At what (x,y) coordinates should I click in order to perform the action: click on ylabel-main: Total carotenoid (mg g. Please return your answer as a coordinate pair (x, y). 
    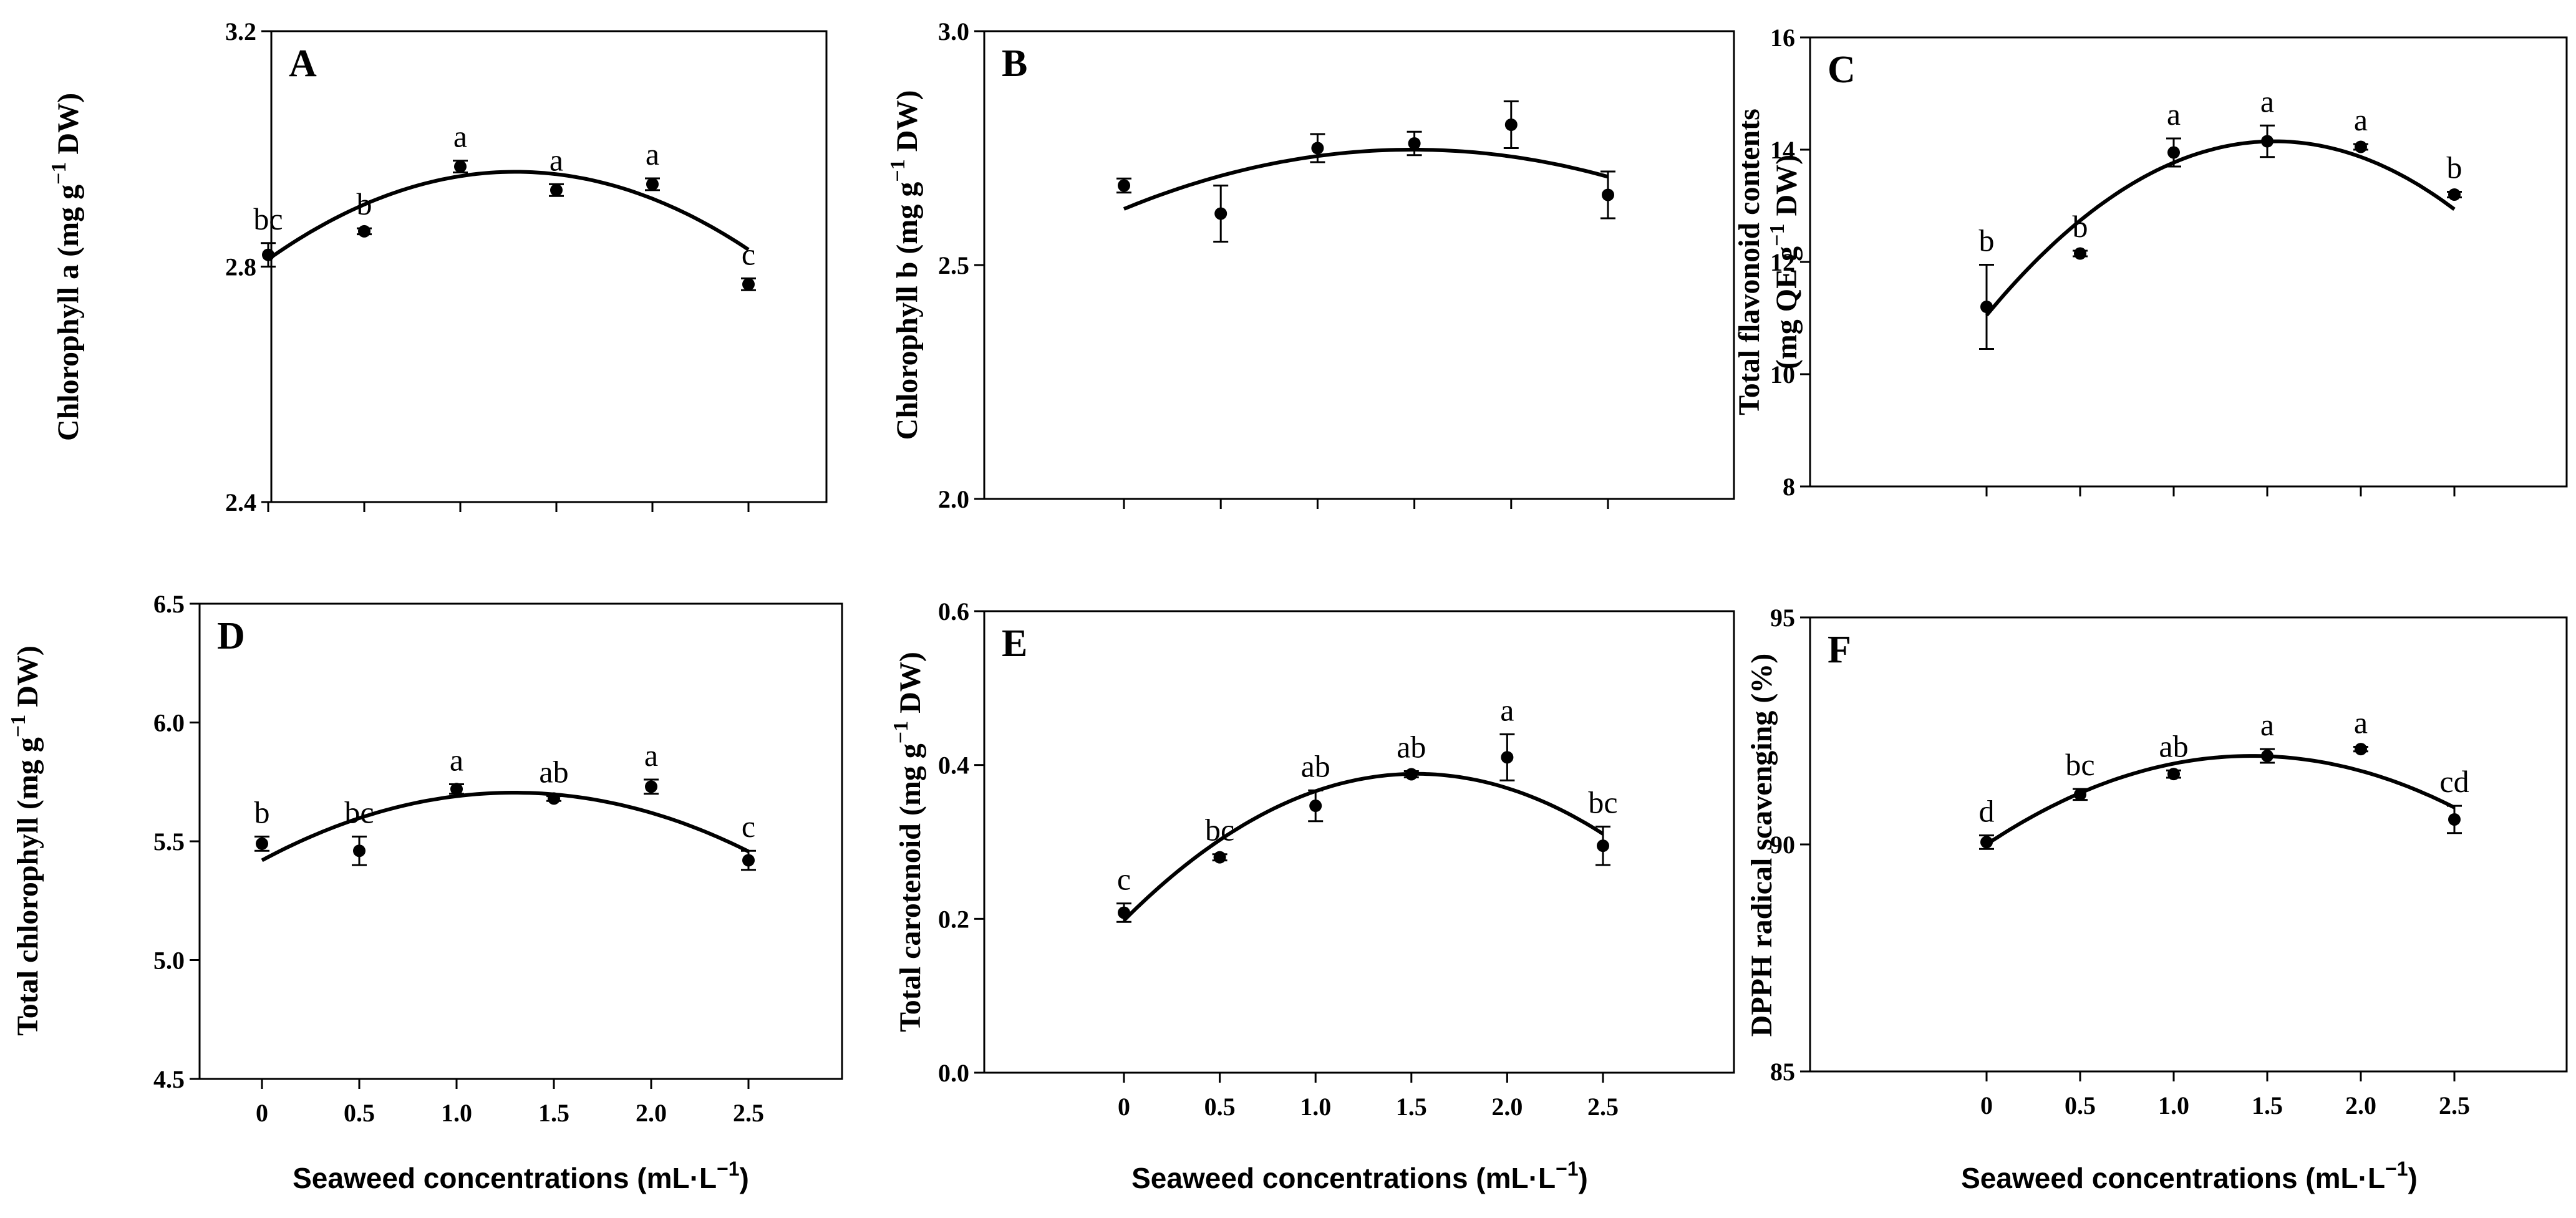
    Looking at the image, I should click on (910, 887).